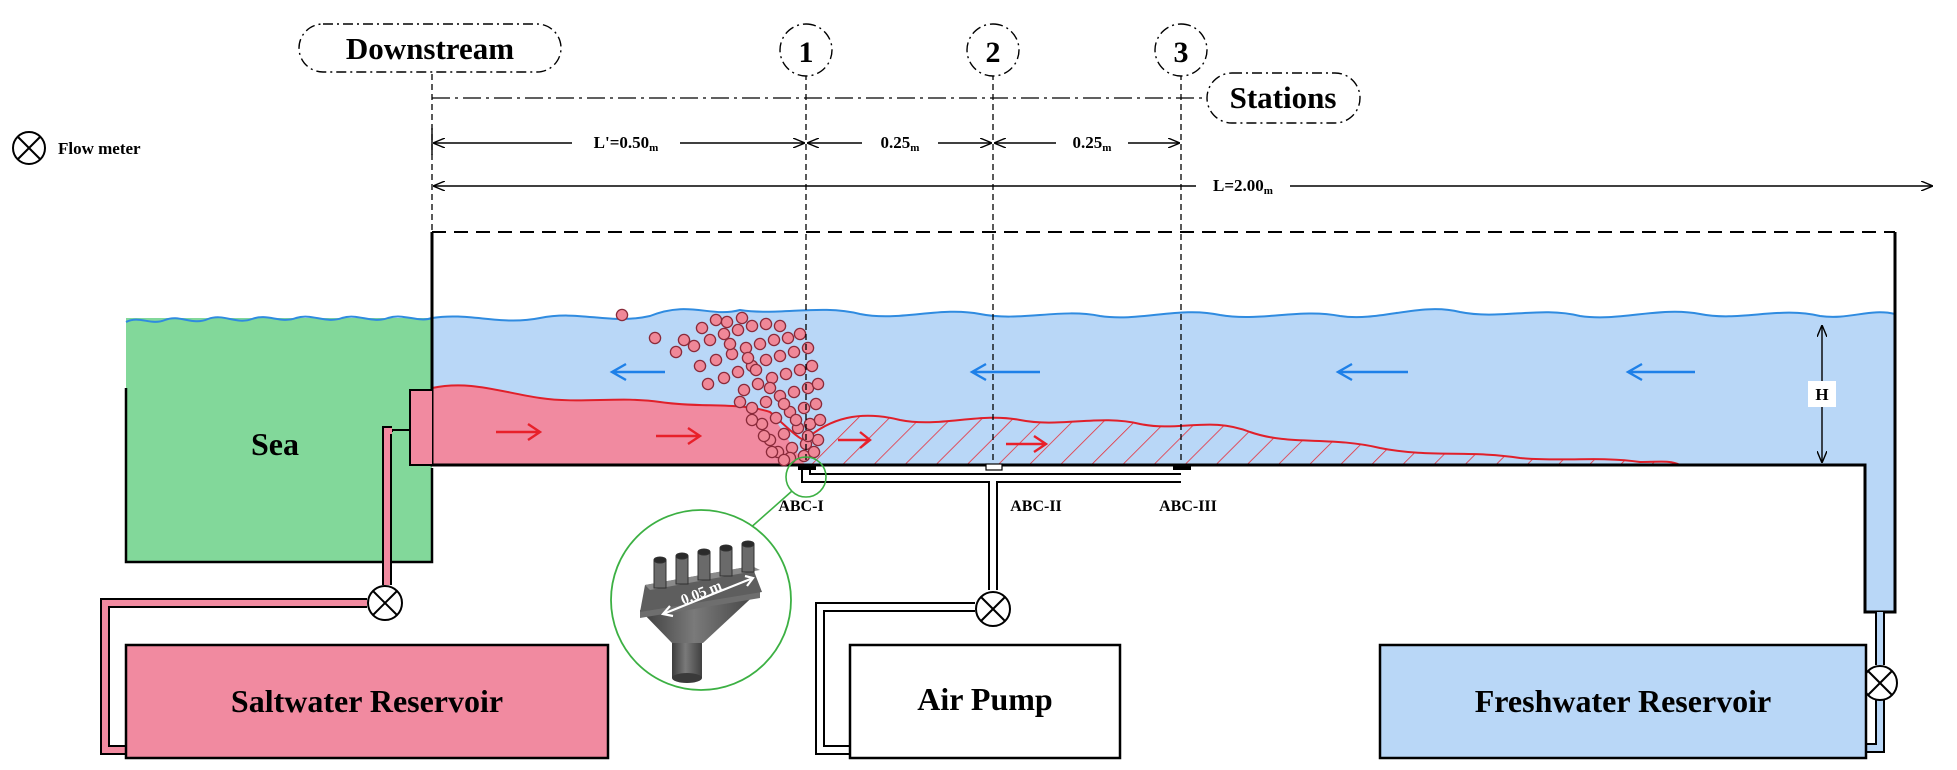 The height and width of the screenshot is (770, 1957). I want to click on saltwater-wedge, so click(618, 425).